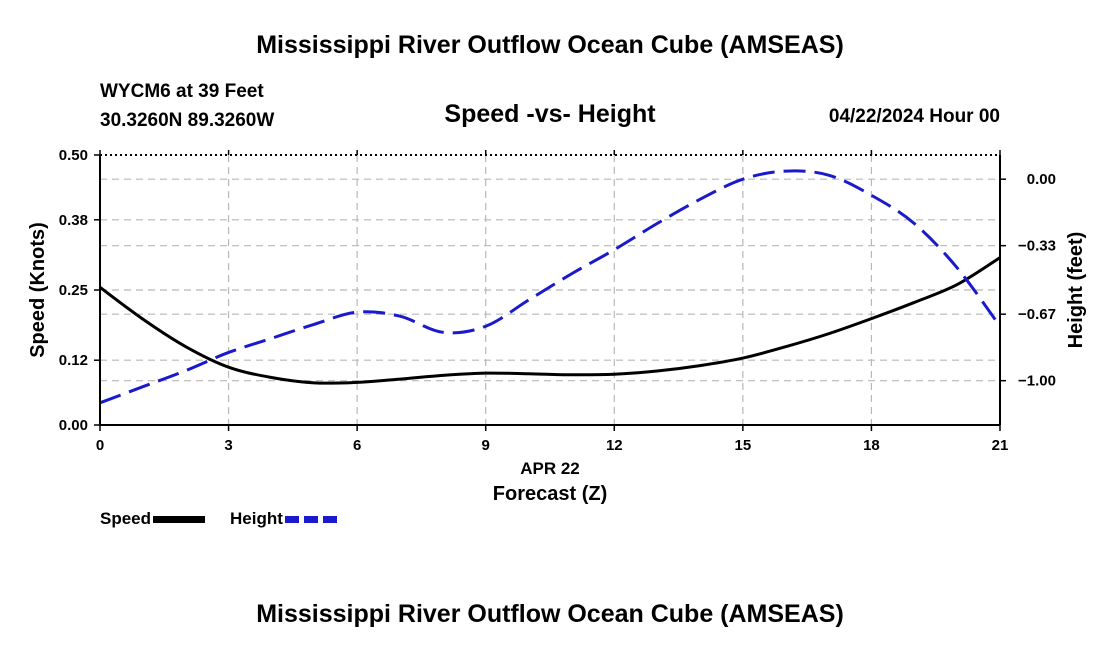 This screenshot has width=1100, height=650. I want to click on station-coords: 30.3260N 89.3260W, so click(187, 120).